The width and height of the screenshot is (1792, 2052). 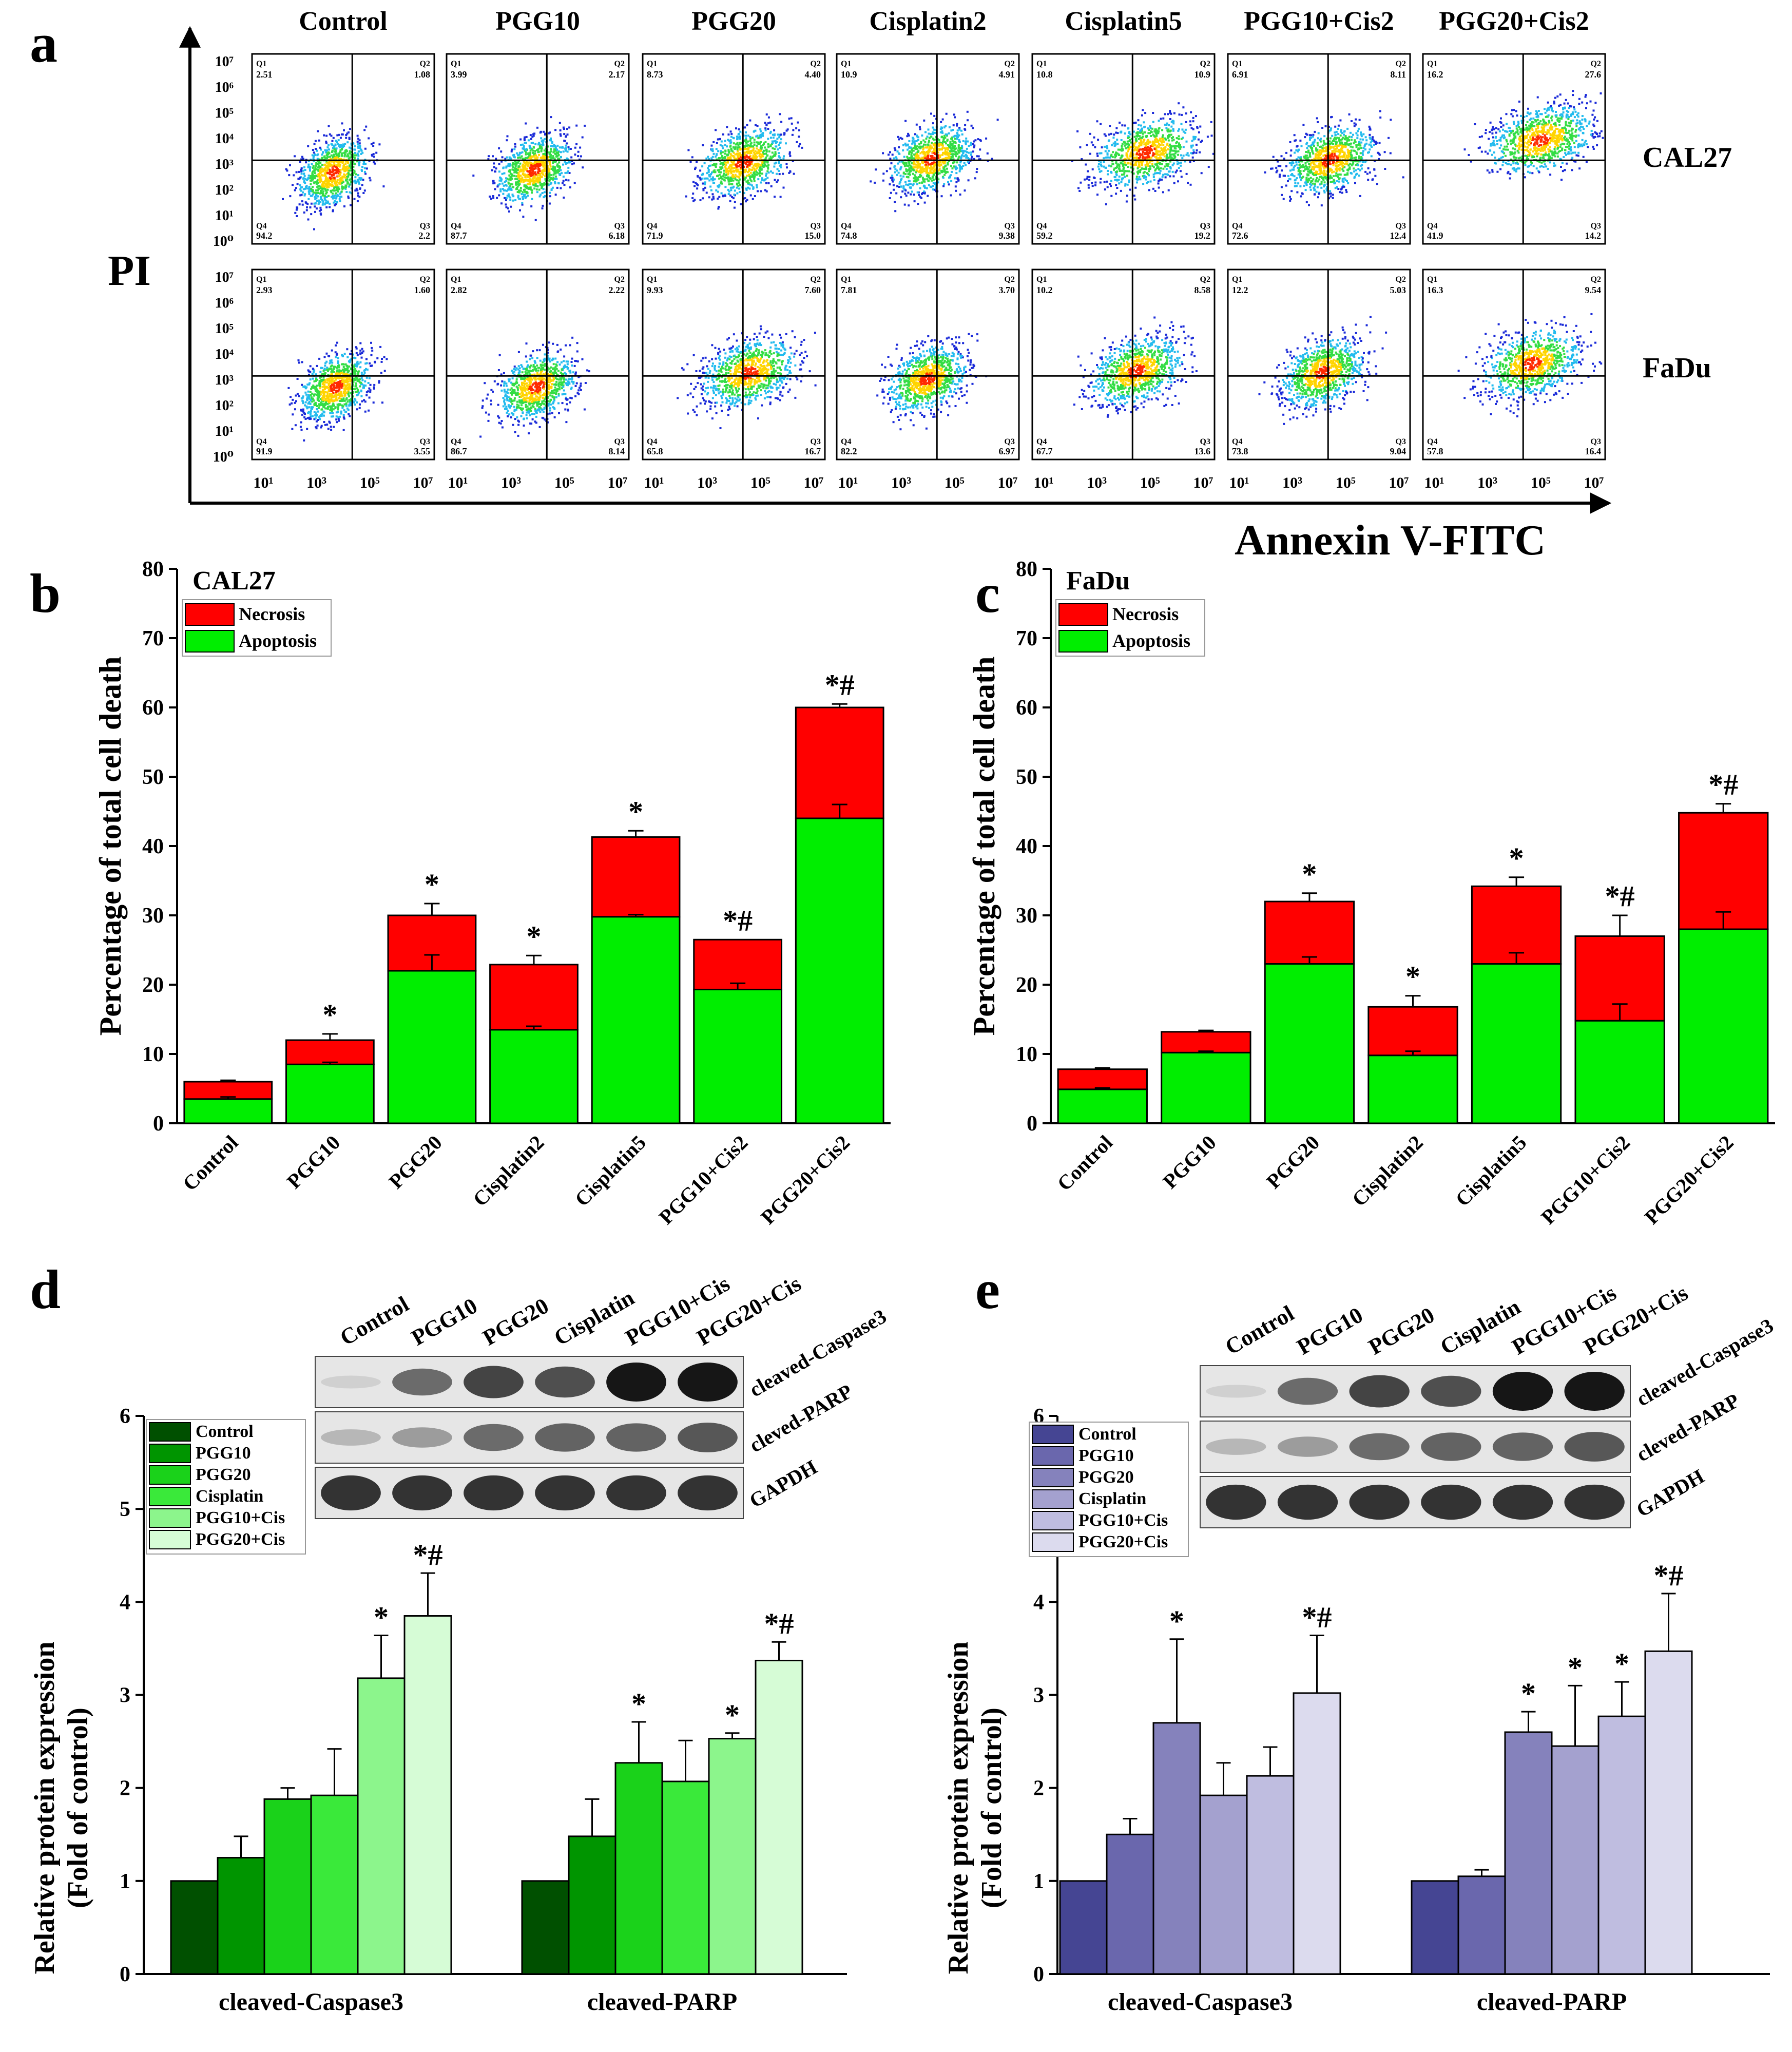 What do you see at coordinates (225, 278) in the screenshot?
I see `flow-y-tick: 10⁷` at bounding box center [225, 278].